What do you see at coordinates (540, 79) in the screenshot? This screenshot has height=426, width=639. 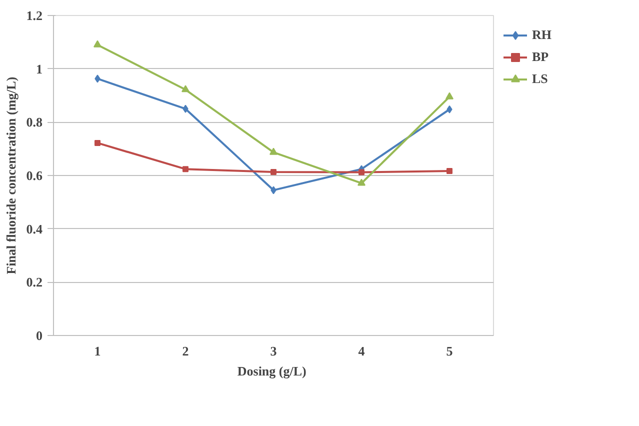 I see `legend-label: LS` at bounding box center [540, 79].